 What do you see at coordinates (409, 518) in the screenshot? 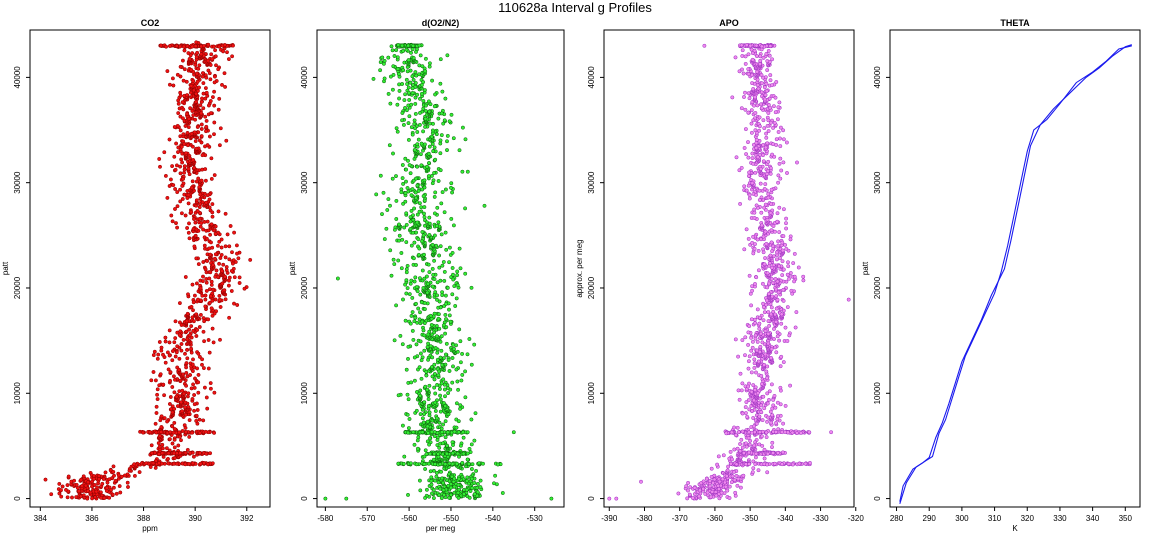
I see `o2n2-xtick-label: -560` at bounding box center [409, 518].